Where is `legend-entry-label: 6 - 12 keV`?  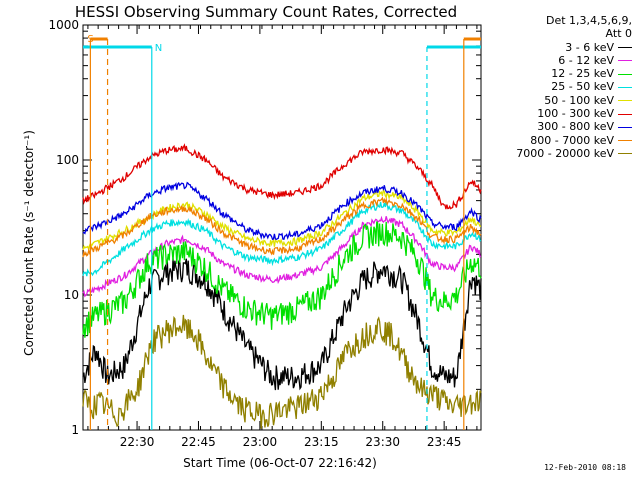
legend-entry-label: 6 - 12 keV is located at coordinates (586, 60).